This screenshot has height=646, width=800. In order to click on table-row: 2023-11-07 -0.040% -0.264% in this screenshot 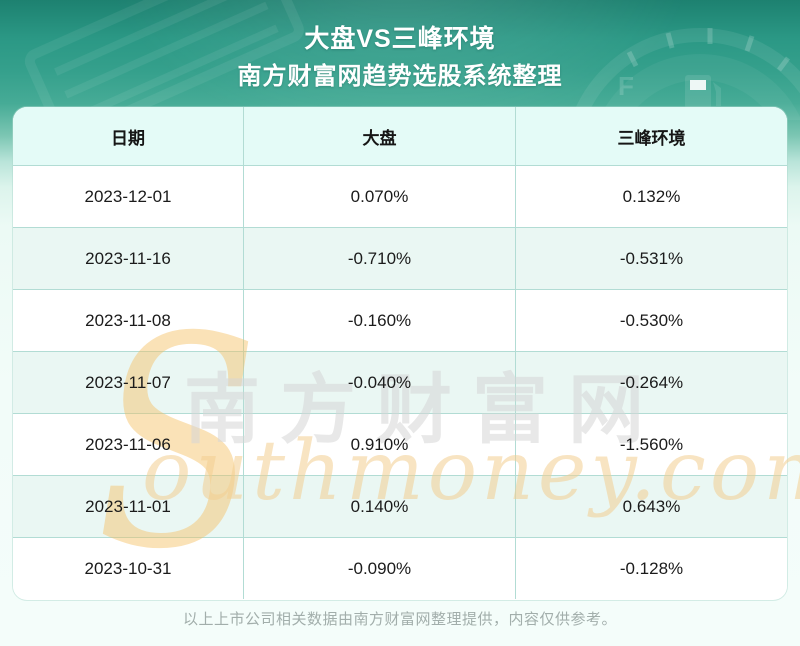, I will do `click(400, 382)`.